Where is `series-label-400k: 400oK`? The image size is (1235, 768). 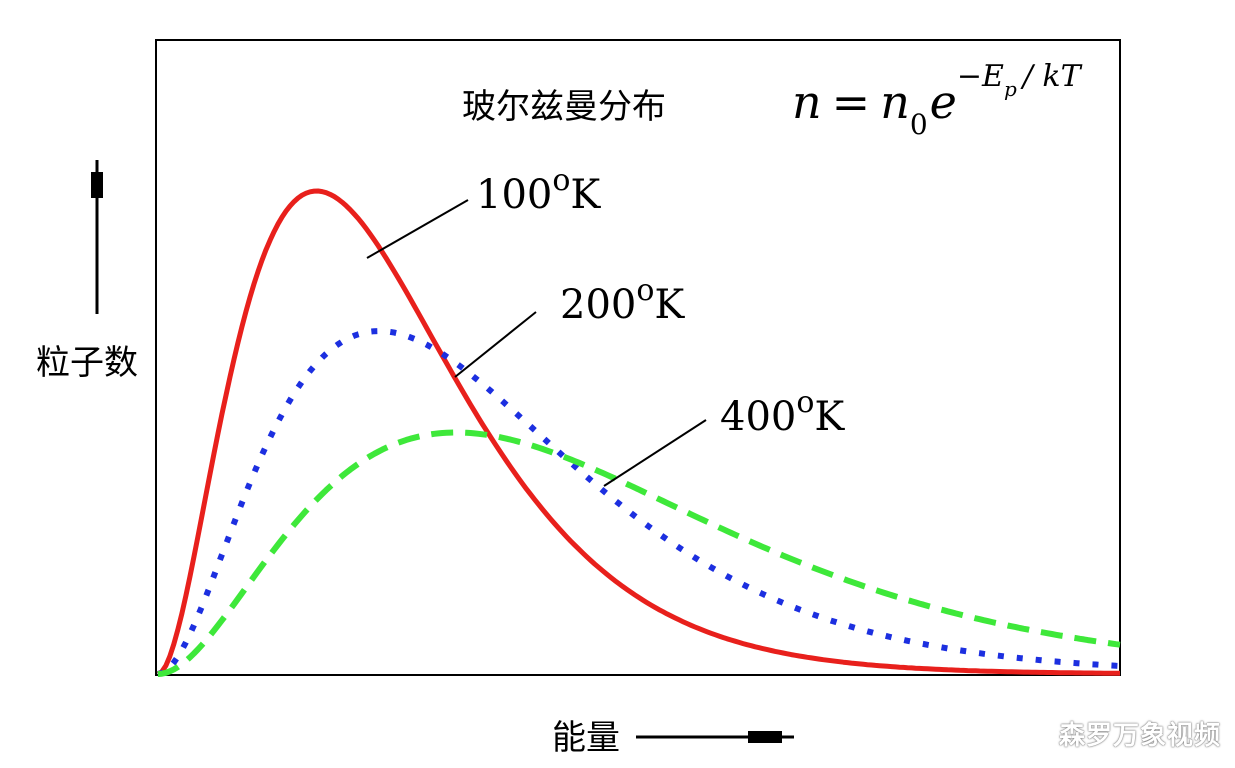
series-label-400k: 400oK is located at coordinates (782, 412).